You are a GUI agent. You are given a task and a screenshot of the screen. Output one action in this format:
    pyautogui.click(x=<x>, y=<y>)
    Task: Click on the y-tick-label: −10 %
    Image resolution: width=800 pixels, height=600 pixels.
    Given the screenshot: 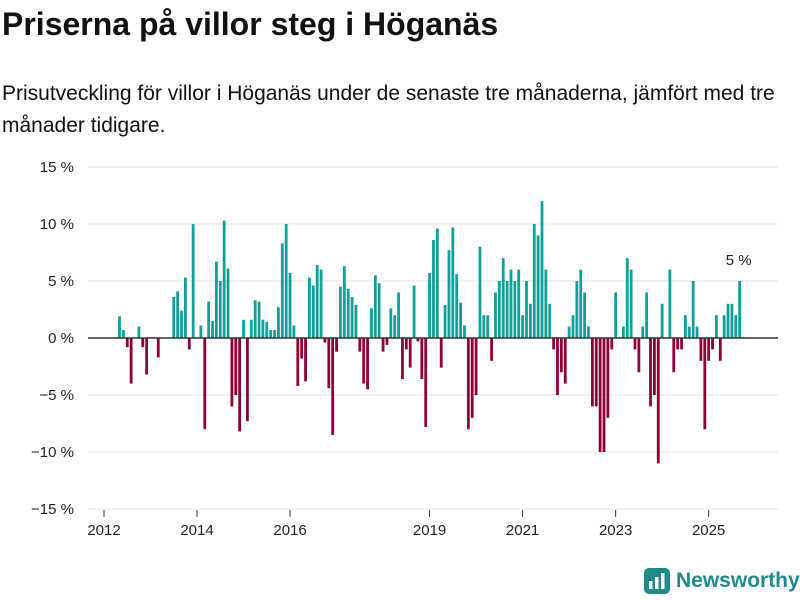 What is the action you would take?
    pyautogui.click(x=52, y=452)
    